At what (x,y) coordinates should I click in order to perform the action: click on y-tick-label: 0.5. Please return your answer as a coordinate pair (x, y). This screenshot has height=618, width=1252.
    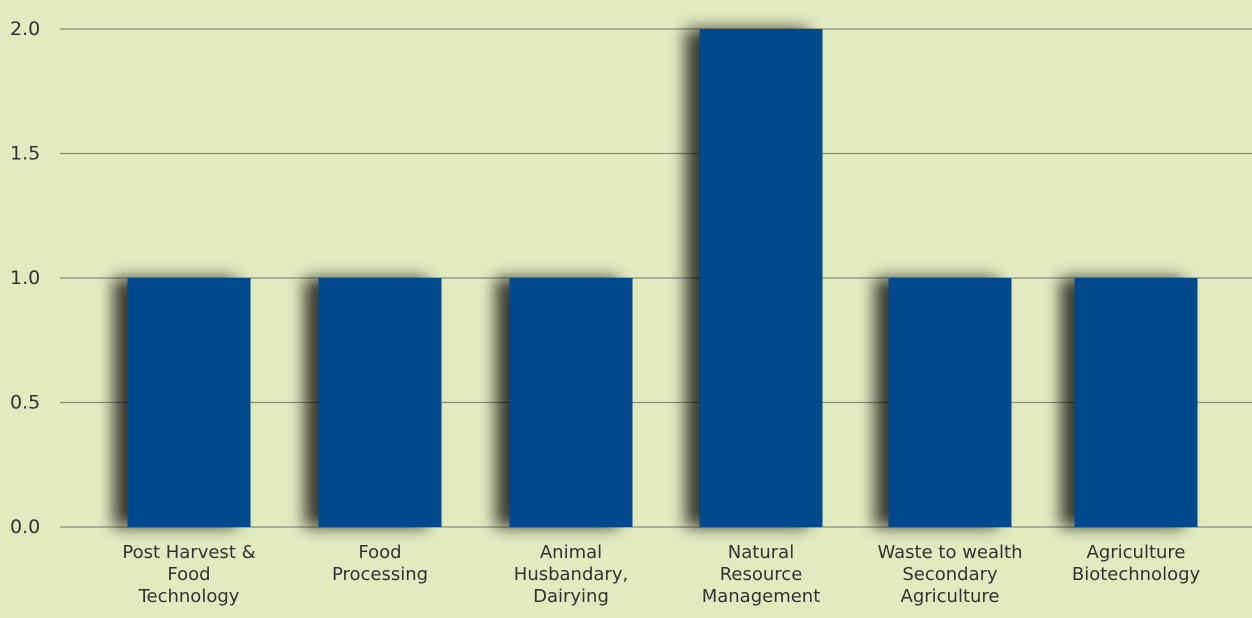
    Looking at the image, I should click on (25, 403).